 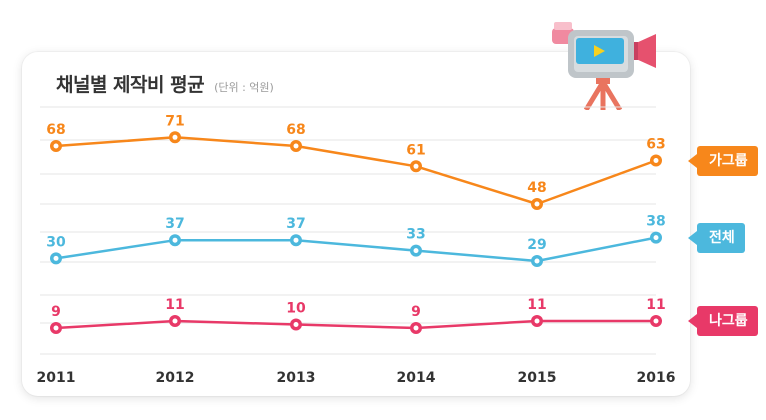 What do you see at coordinates (244, 87) in the screenshot?
I see `chart-unit: (단위 : 억원)` at bounding box center [244, 87].